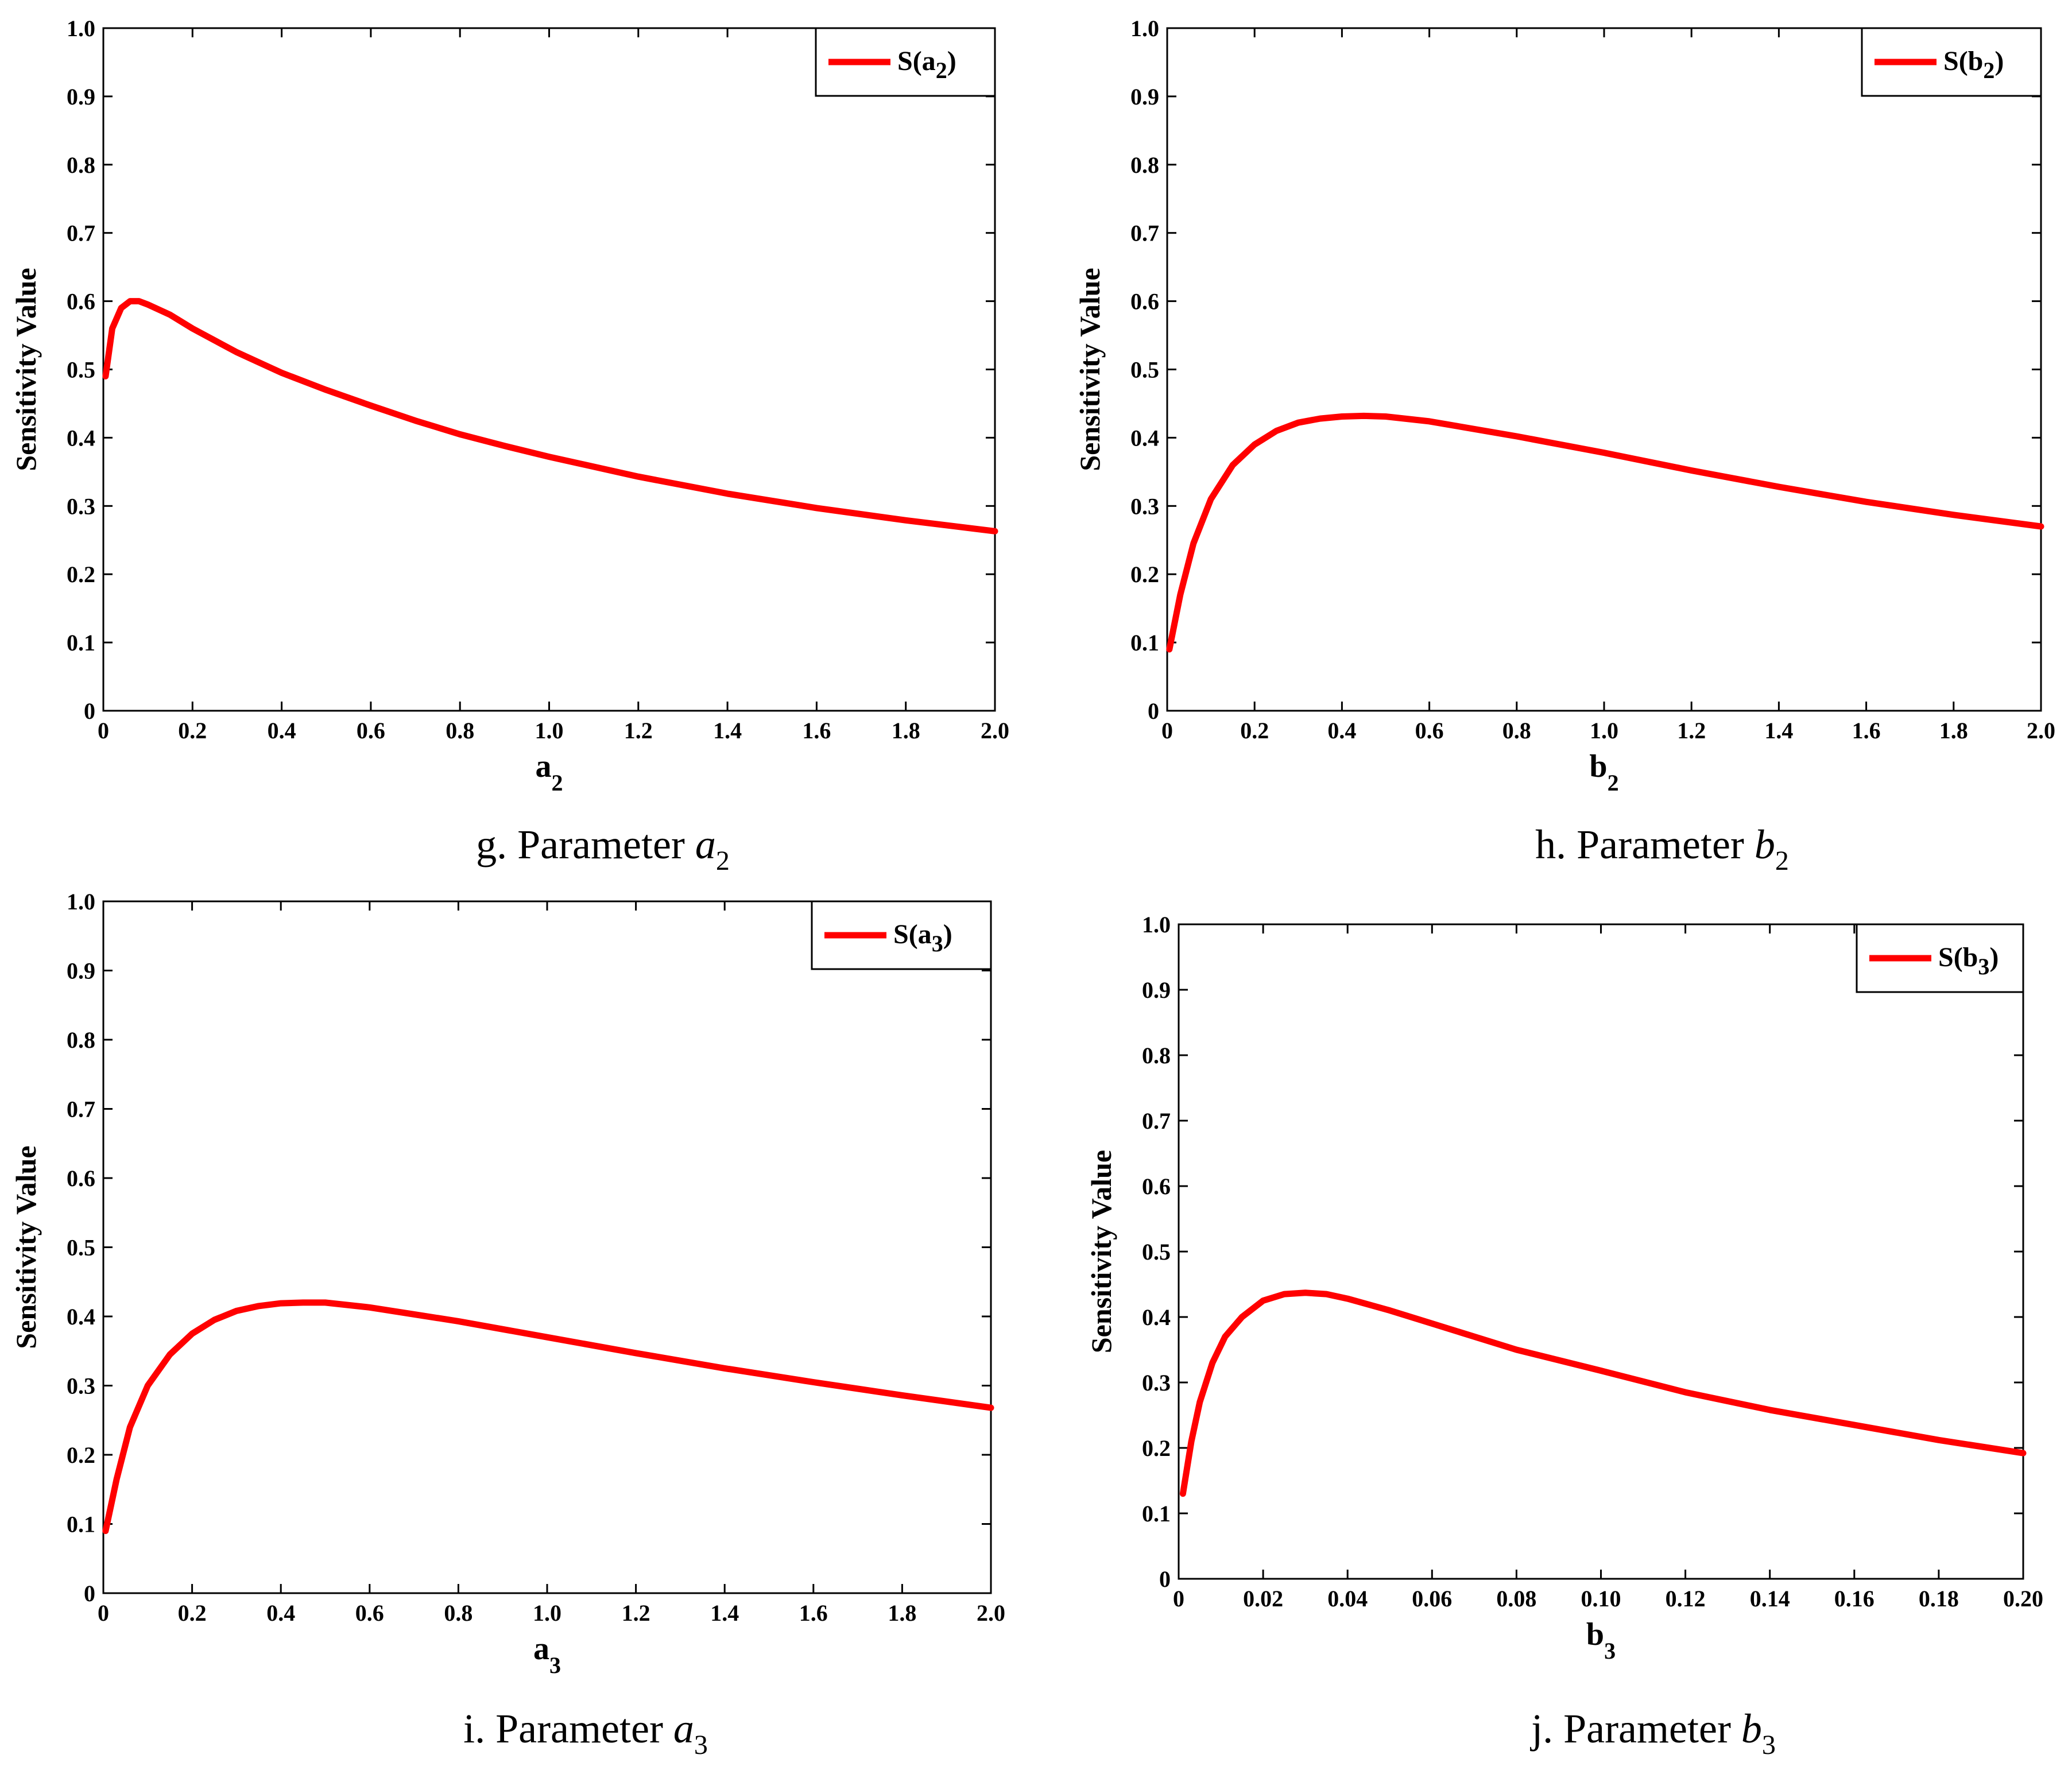  I want to click on x-tick-label: 0.18, so click(1939, 1599).